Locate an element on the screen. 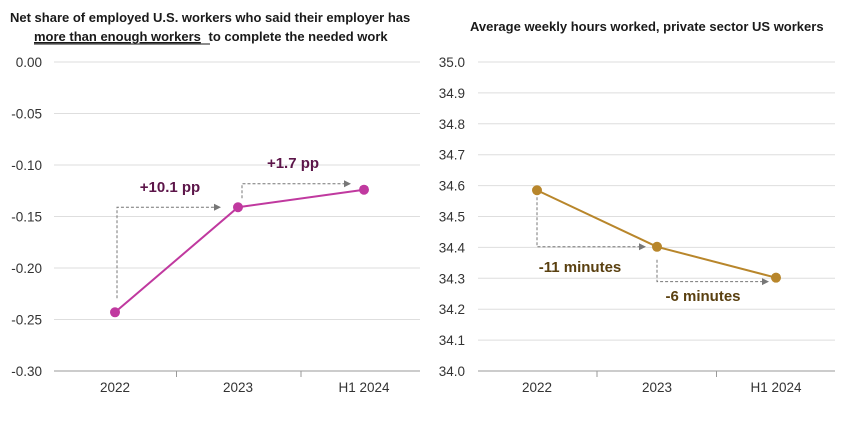 This screenshot has width=853, height=423. left-y-tick-label: -0.10 is located at coordinates (26, 165).